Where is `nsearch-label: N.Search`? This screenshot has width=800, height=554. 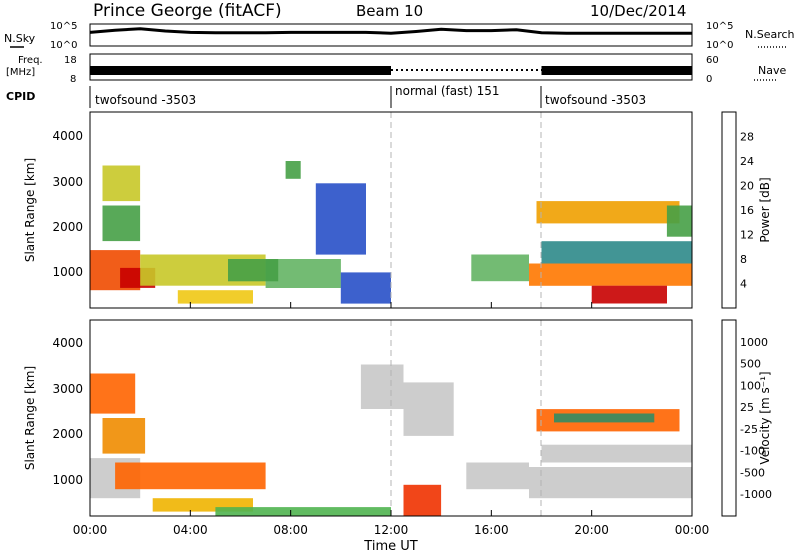
nsearch-label: N.Search is located at coordinates (770, 34).